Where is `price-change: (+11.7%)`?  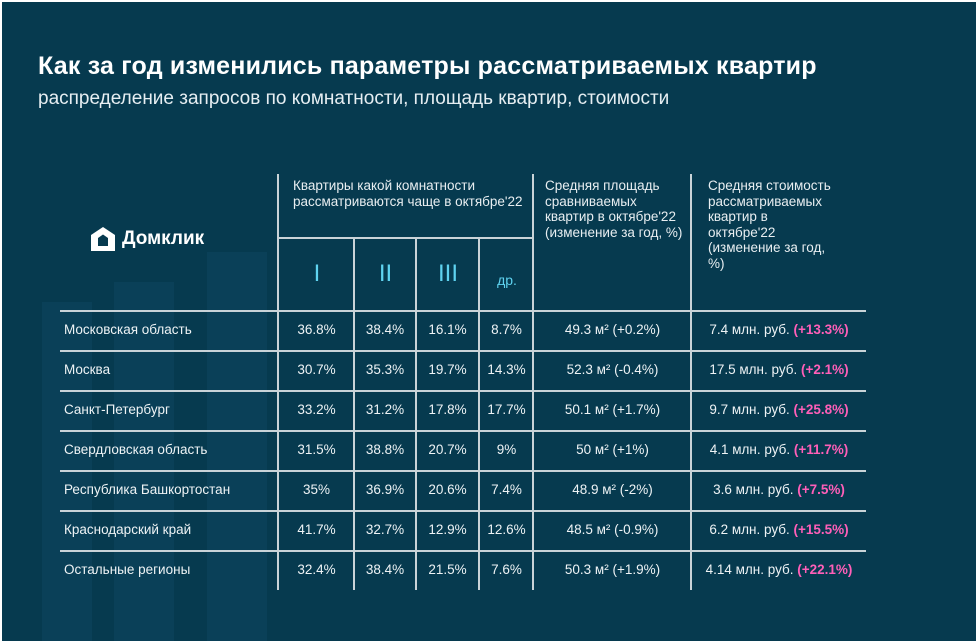
price-change: (+11.7%) is located at coordinates (821, 449).